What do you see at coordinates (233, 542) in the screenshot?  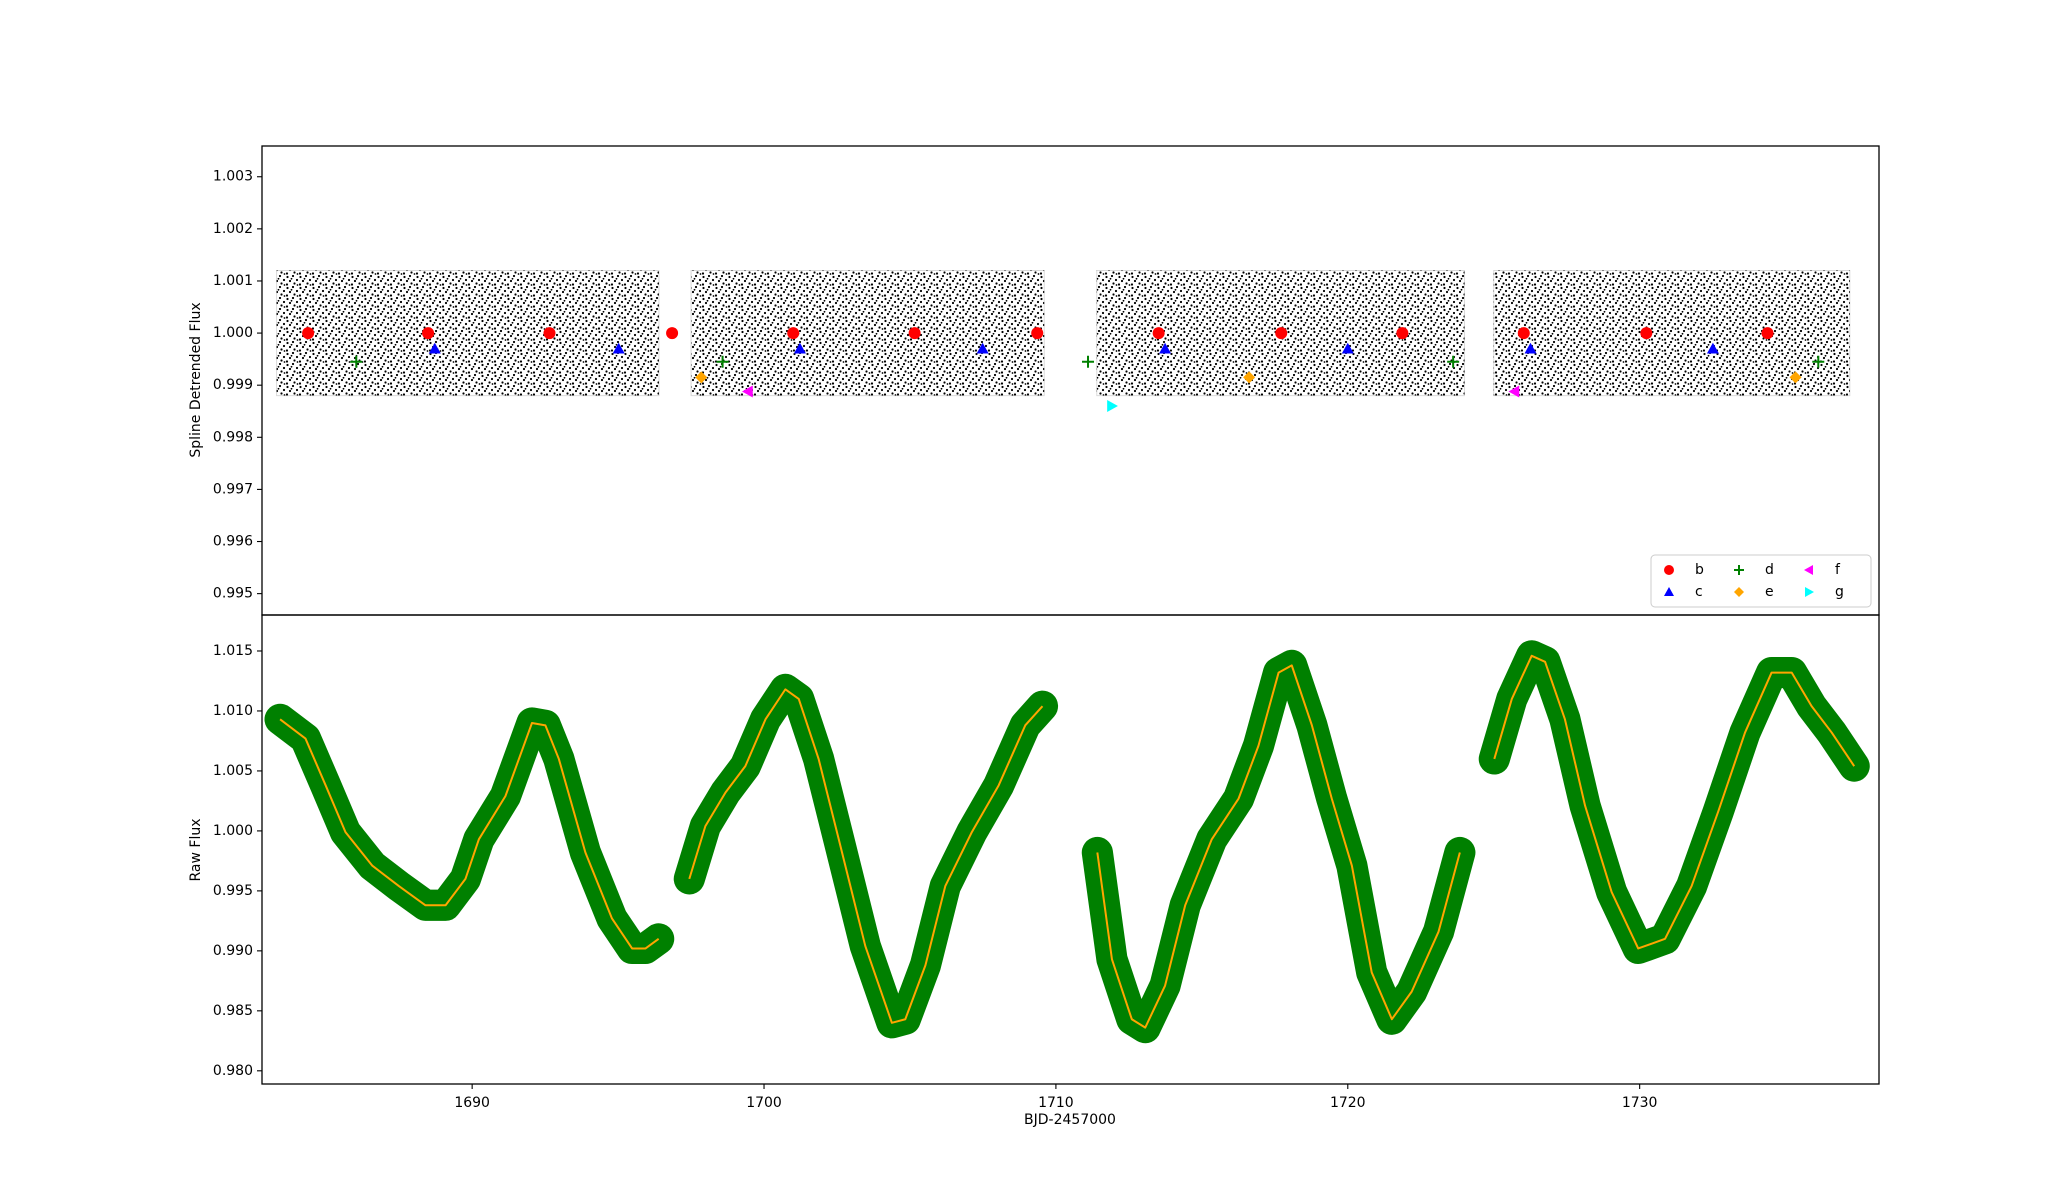 I see `y-tick-label: 0.996` at bounding box center [233, 542].